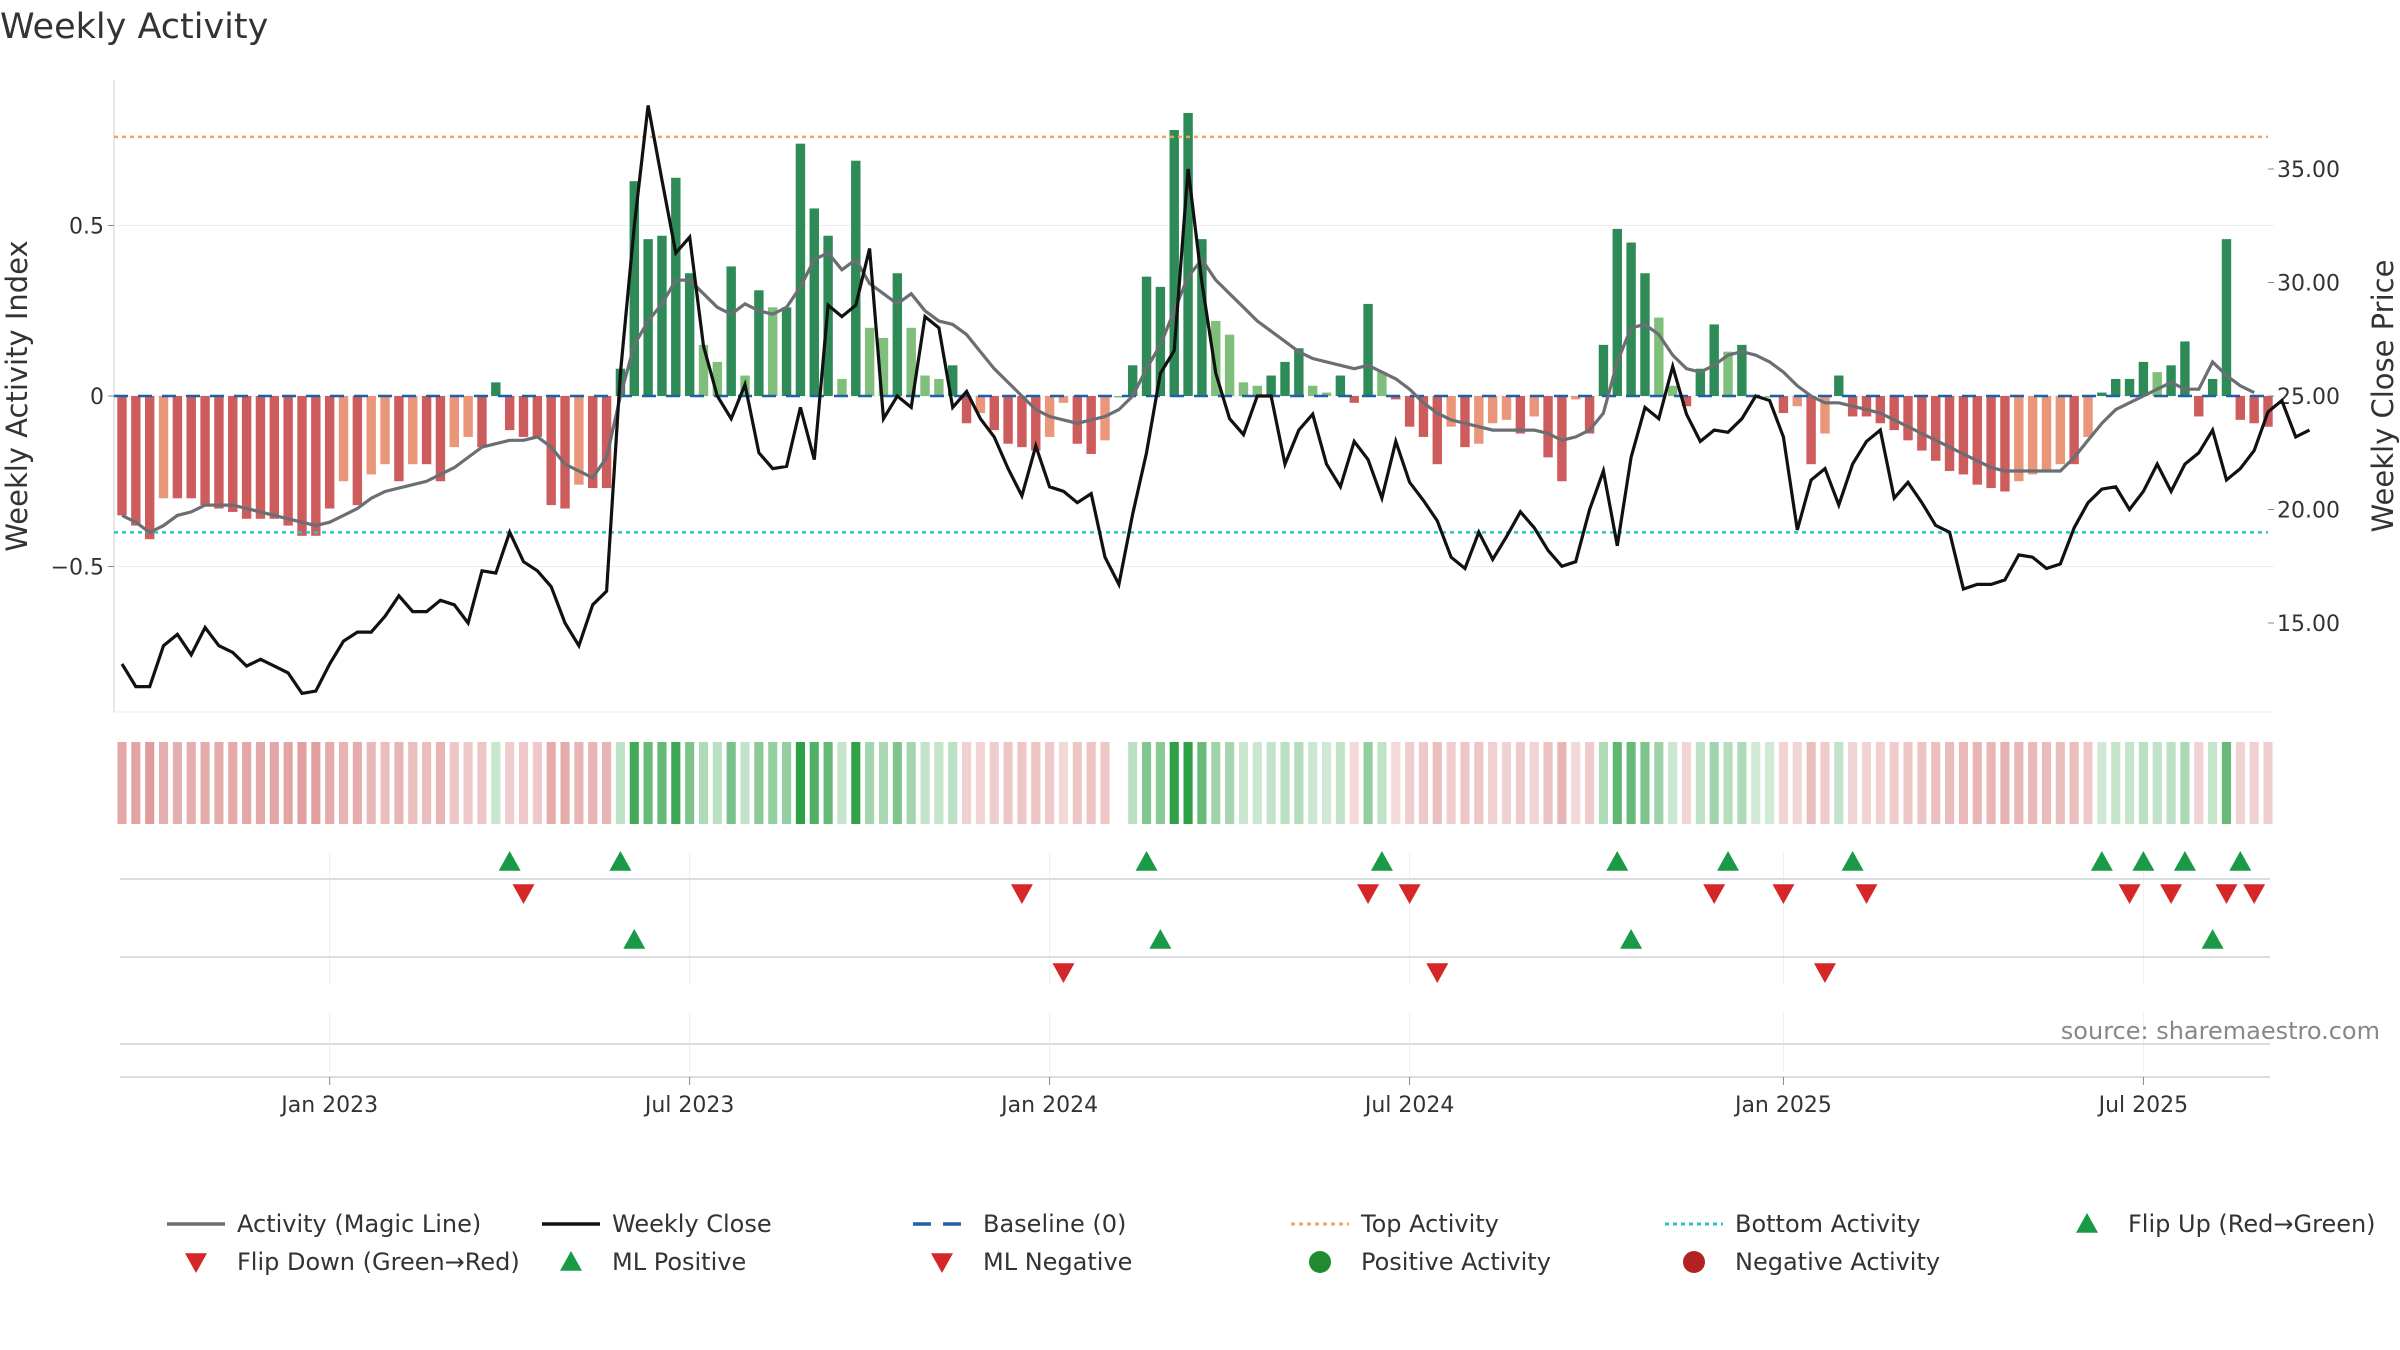 The width and height of the screenshot is (2400, 1350). What do you see at coordinates (359, 1224) in the screenshot?
I see `legend-label: Activity (Magic Line)` at bounding box center [359, 1224].